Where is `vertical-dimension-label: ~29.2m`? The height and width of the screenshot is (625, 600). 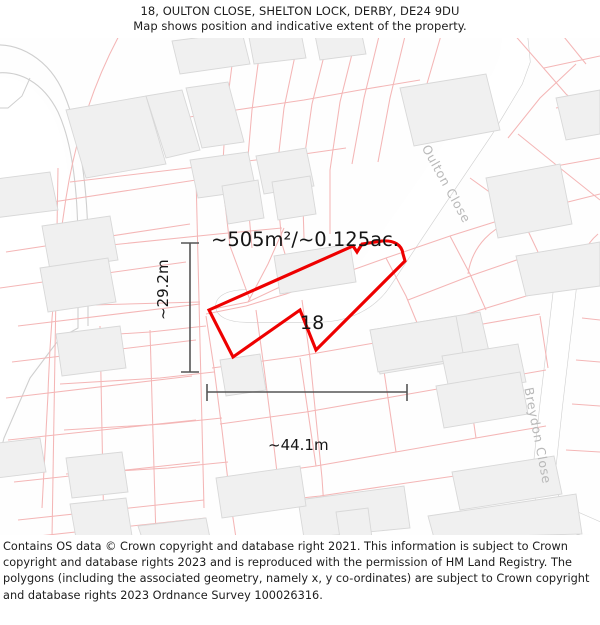 vertical-dimension-label: ~29.2m is located at coordinates (163, 289).